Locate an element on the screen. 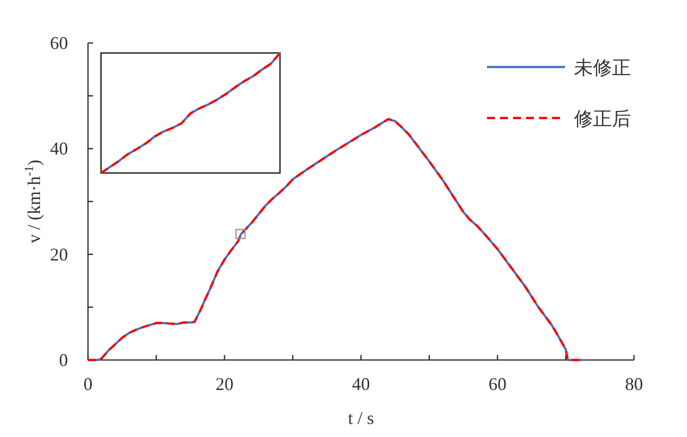  legend-label: 未修正 is located at coordinates (602, 68).